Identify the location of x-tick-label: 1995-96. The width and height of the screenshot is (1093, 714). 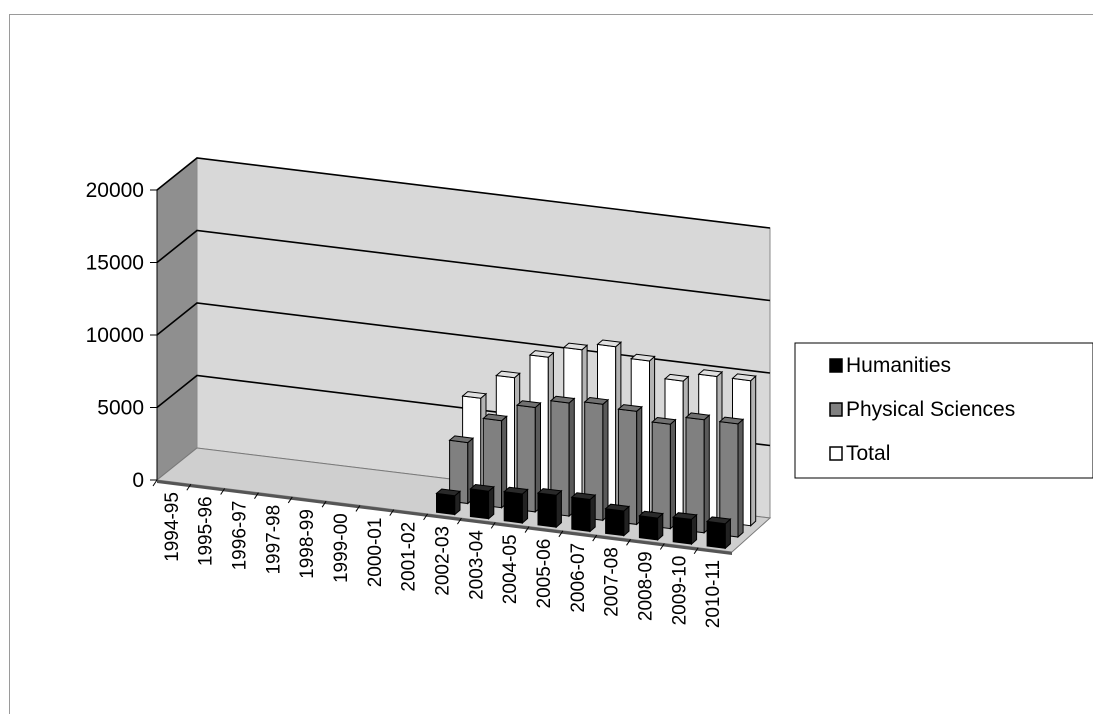
(206, 531).